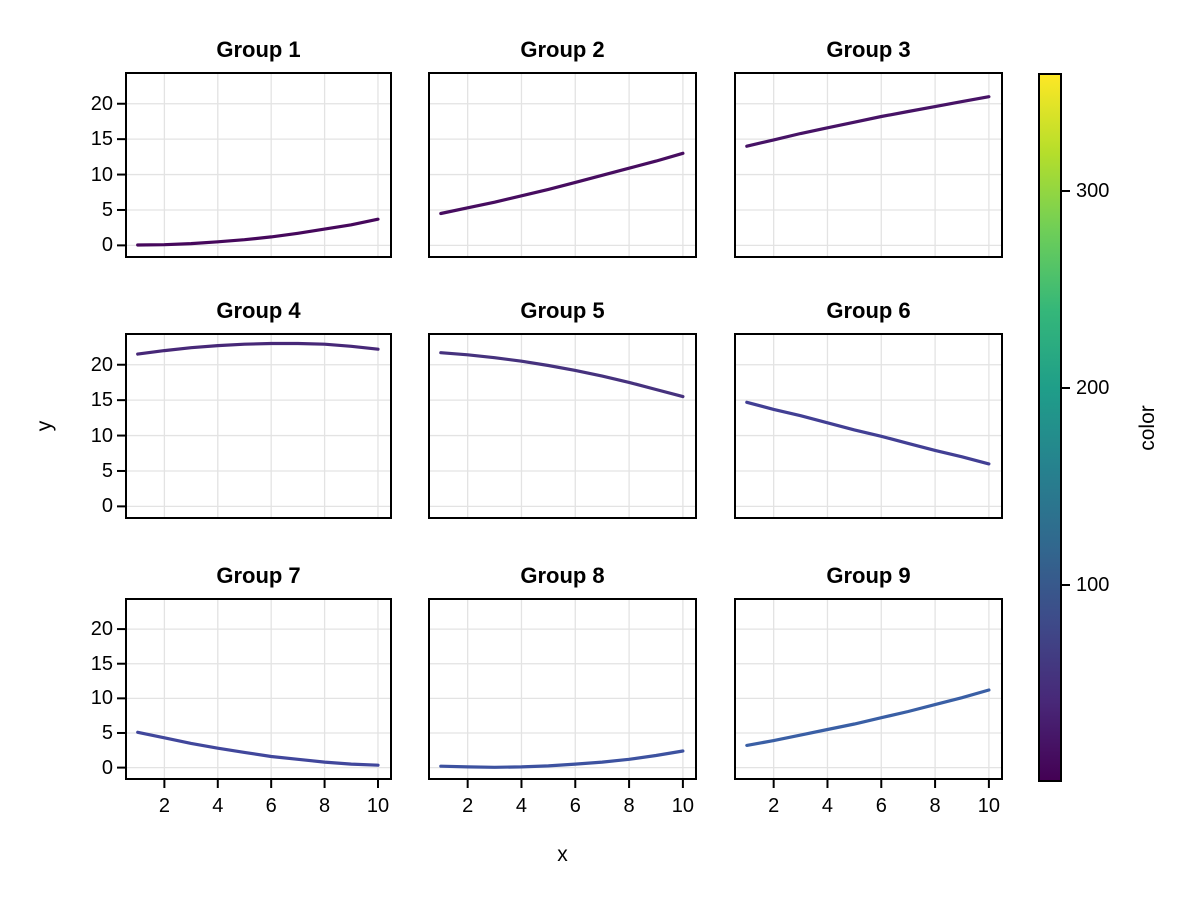 The width and height of the screenshot is (1200, 900). Describe the element at coordinates (562, 575) in the screenshot. I see `panel-title: Group 8` at that location.